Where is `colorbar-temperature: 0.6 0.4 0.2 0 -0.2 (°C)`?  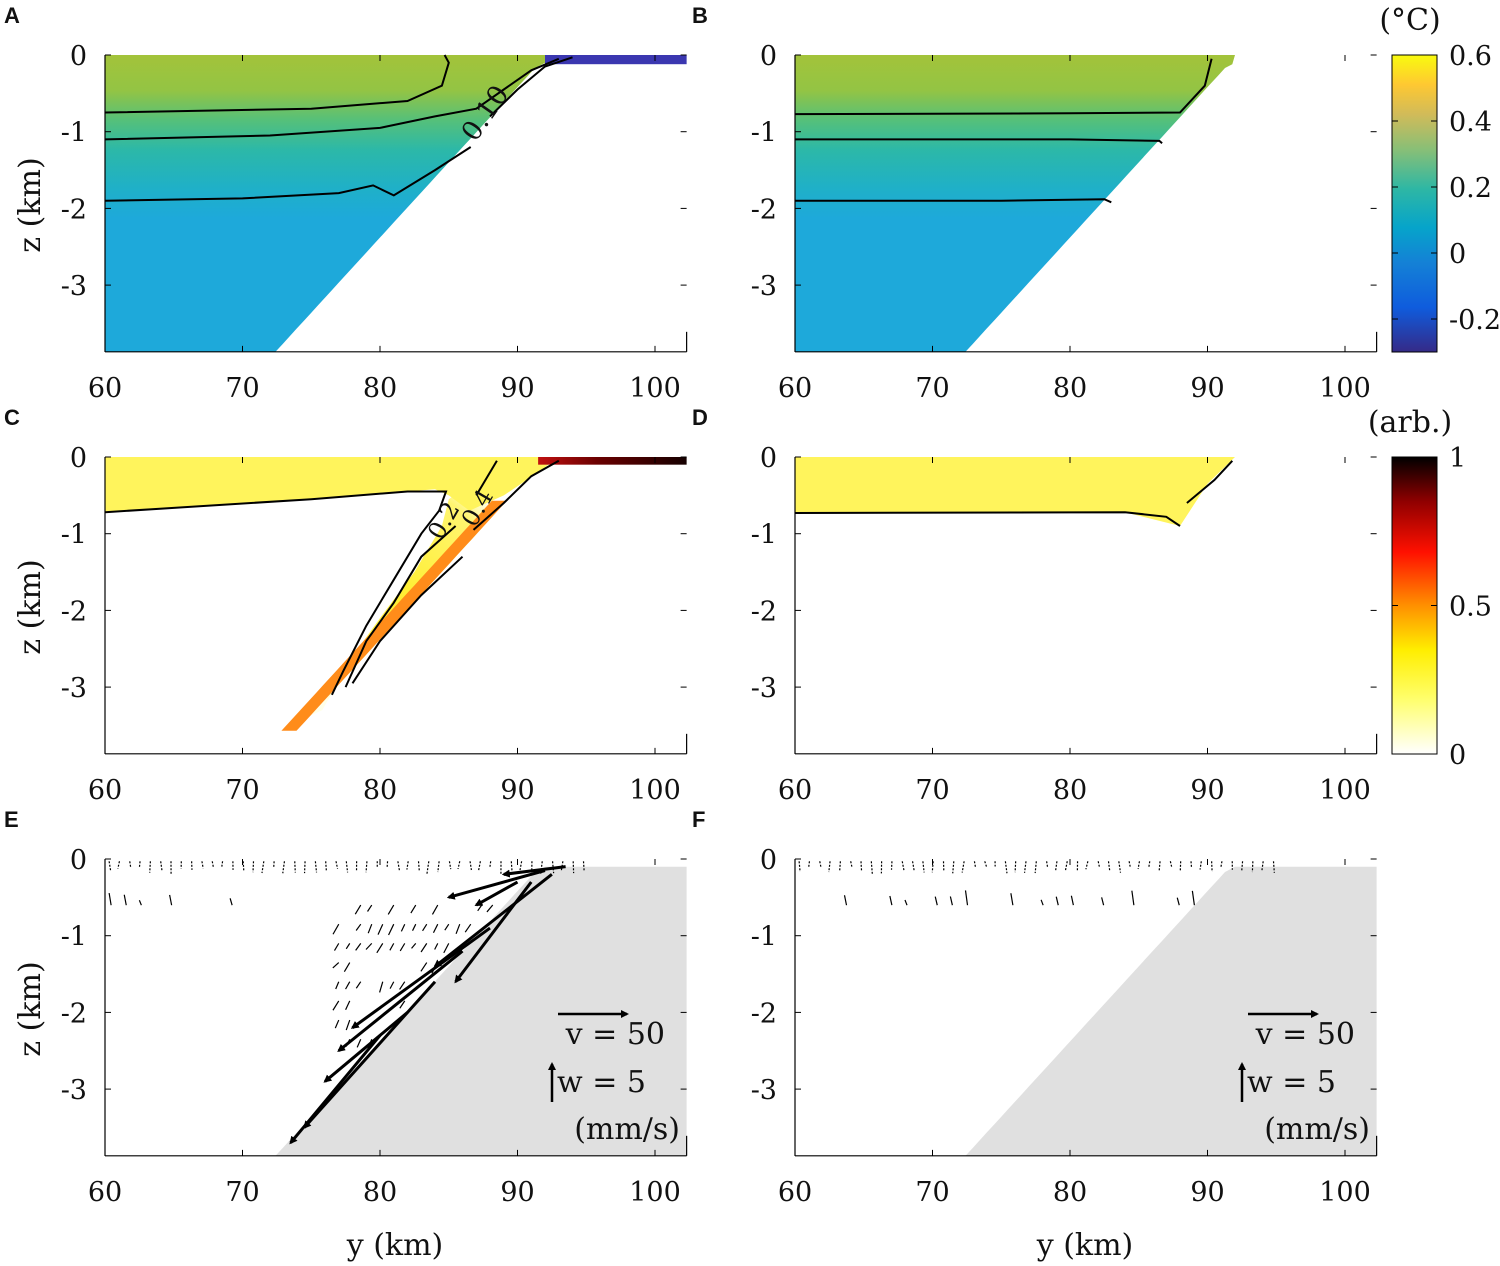 colorbar-temperature: 0.6 0.4 0.2 0 -0.2 (°C) is located at coordinates (1439, 178).